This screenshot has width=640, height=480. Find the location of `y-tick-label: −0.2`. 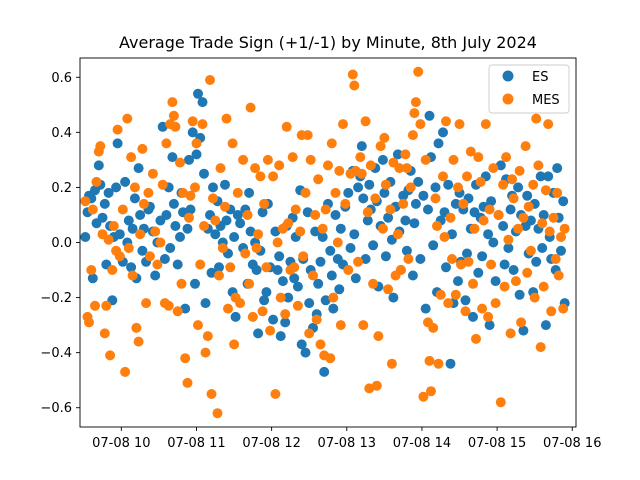

y-tick-label: −0.2 is located at coordinates (56, 298).